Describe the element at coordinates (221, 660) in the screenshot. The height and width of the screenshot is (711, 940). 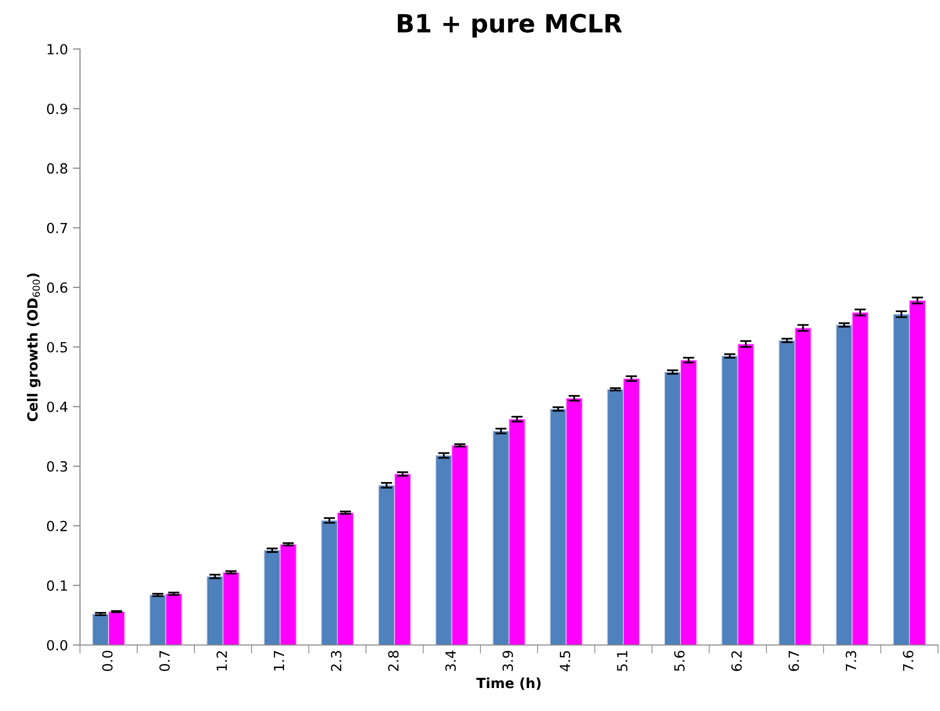
I see `x-tick-label: 1.2` at that location.